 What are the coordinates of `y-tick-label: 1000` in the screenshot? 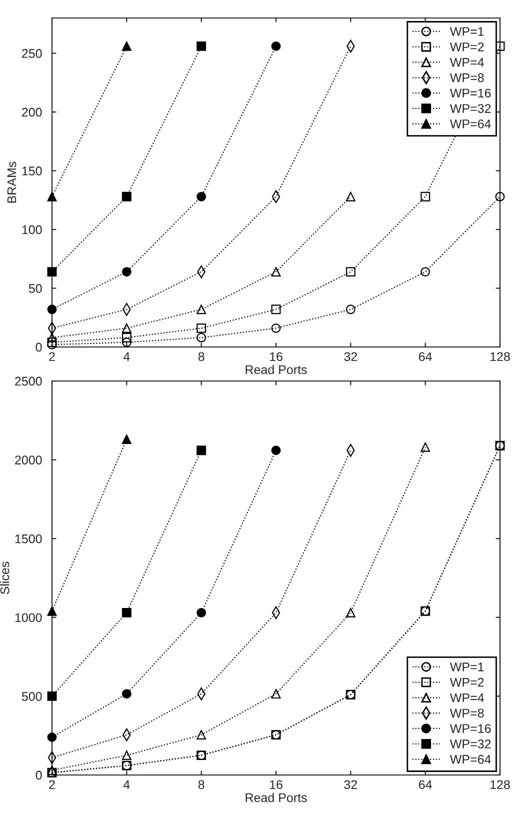 It's located at (28, 617).